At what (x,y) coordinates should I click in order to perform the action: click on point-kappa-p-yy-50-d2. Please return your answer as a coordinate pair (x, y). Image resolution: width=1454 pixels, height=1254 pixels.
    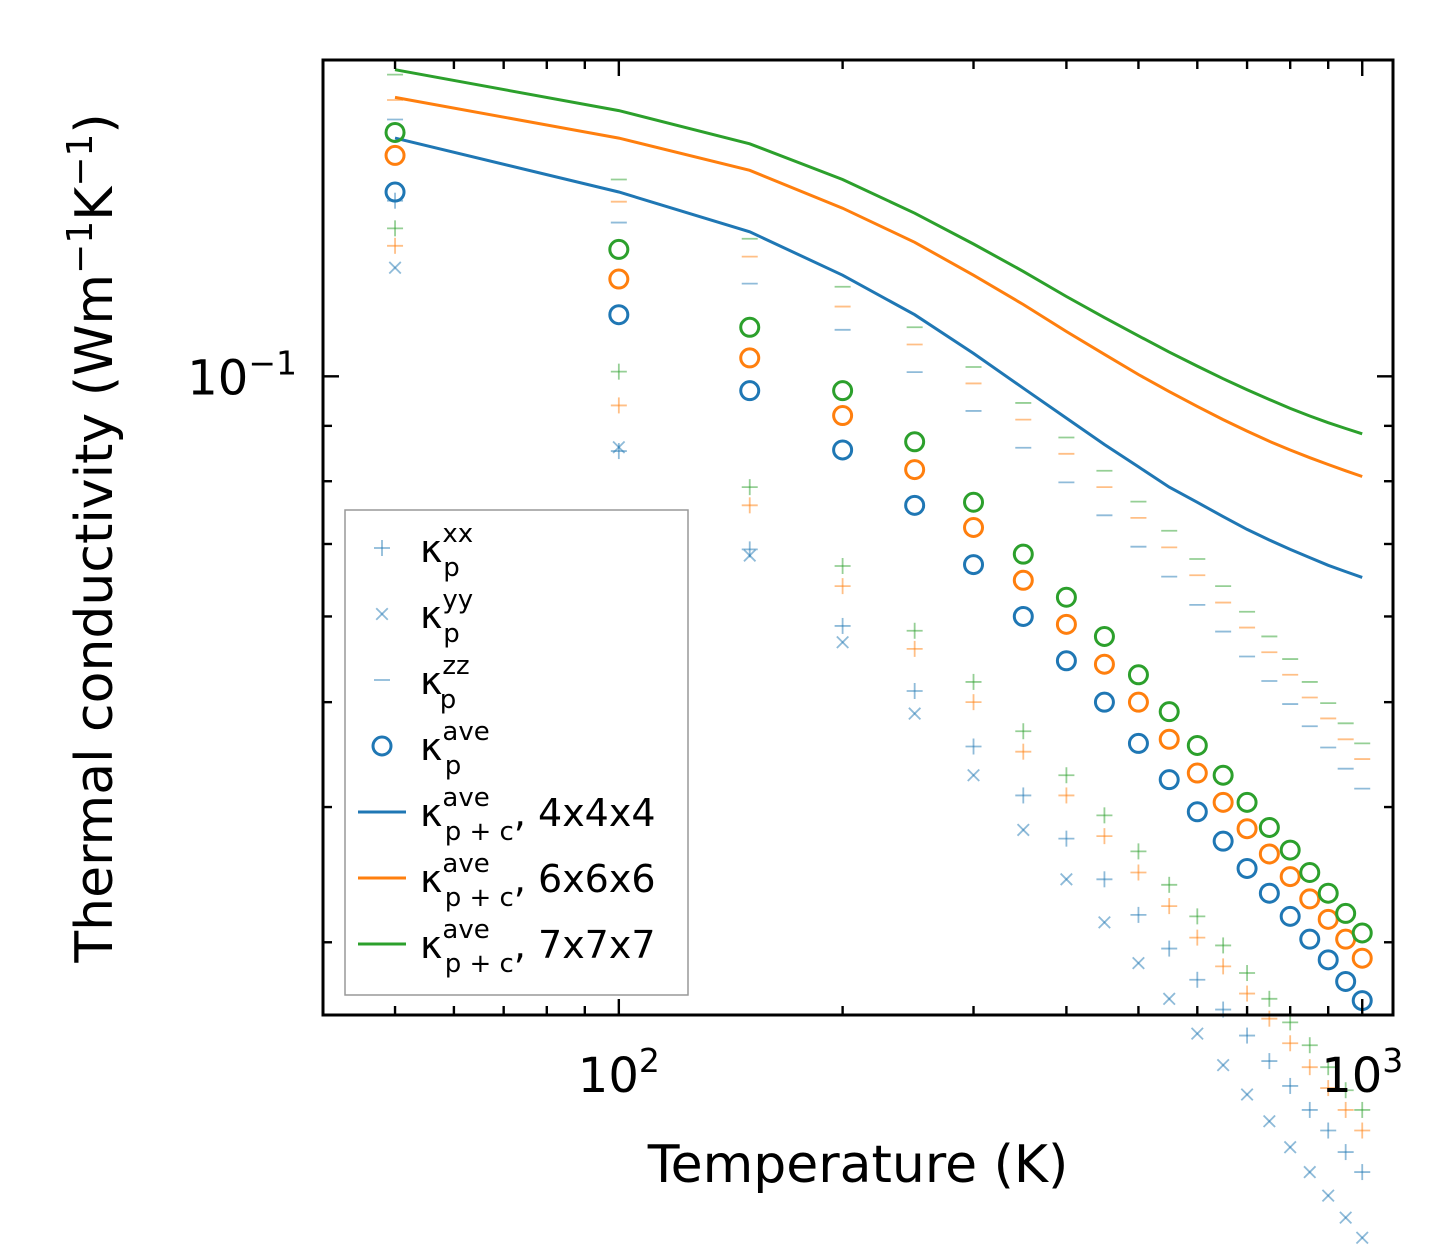
    Looking at the image, I should click on (395, 268).